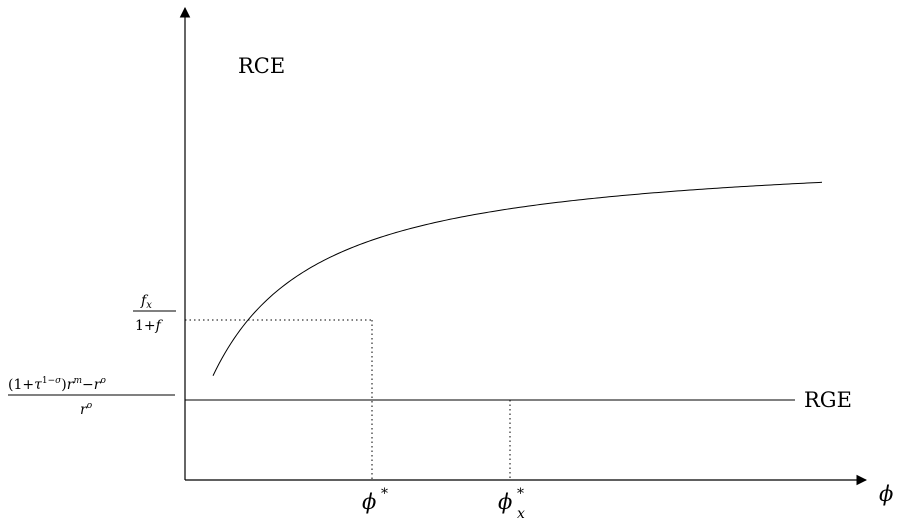 This screenshot has height=528, width=897. What do you see at coordinates (86, 409) in the screenshot?
I see `y-lower-denominator: ro` at bounding box center [86, 409].